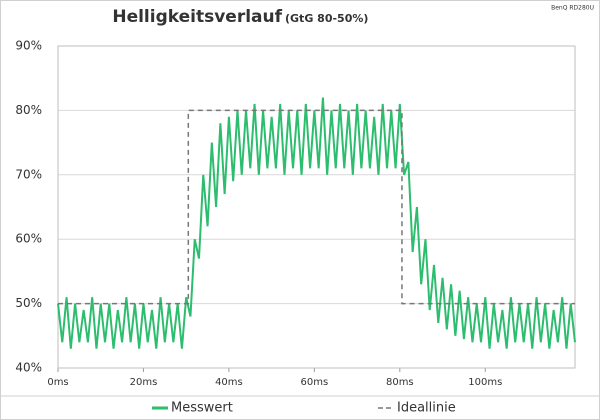  What do you see at coordinates (572, 8) in the screenshot?
I see `source-label: BenQ RD280U` at bounding box center [572, 8].